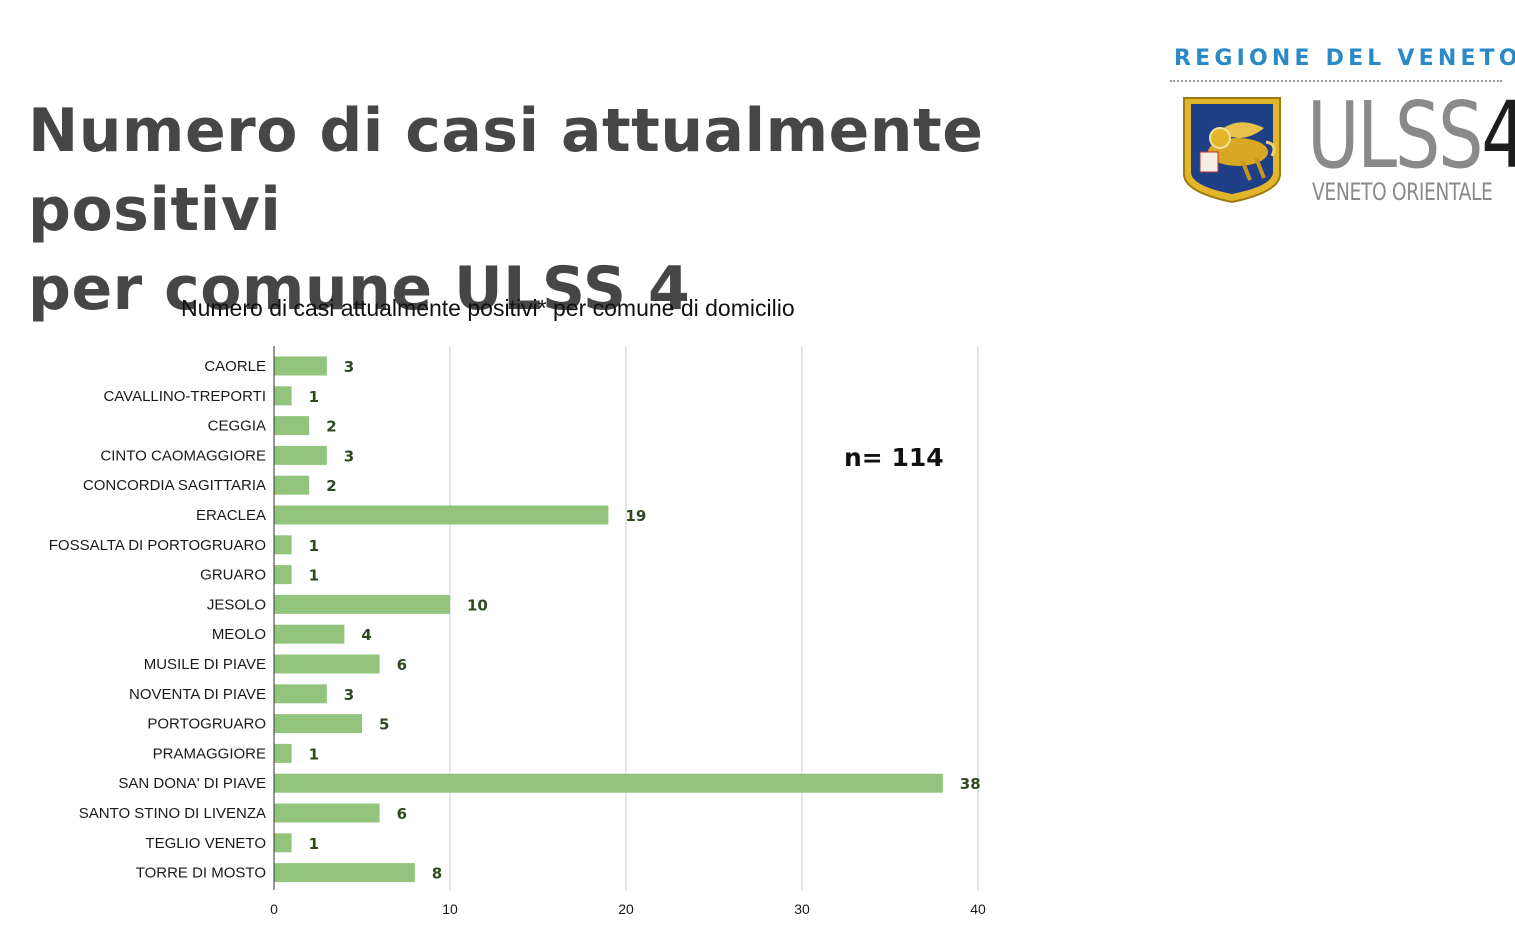 Image resolution: width=1515 pixels, height=934 pixels. I want to click on value-label-noventa-di-piave: 3, so click(349, 695).